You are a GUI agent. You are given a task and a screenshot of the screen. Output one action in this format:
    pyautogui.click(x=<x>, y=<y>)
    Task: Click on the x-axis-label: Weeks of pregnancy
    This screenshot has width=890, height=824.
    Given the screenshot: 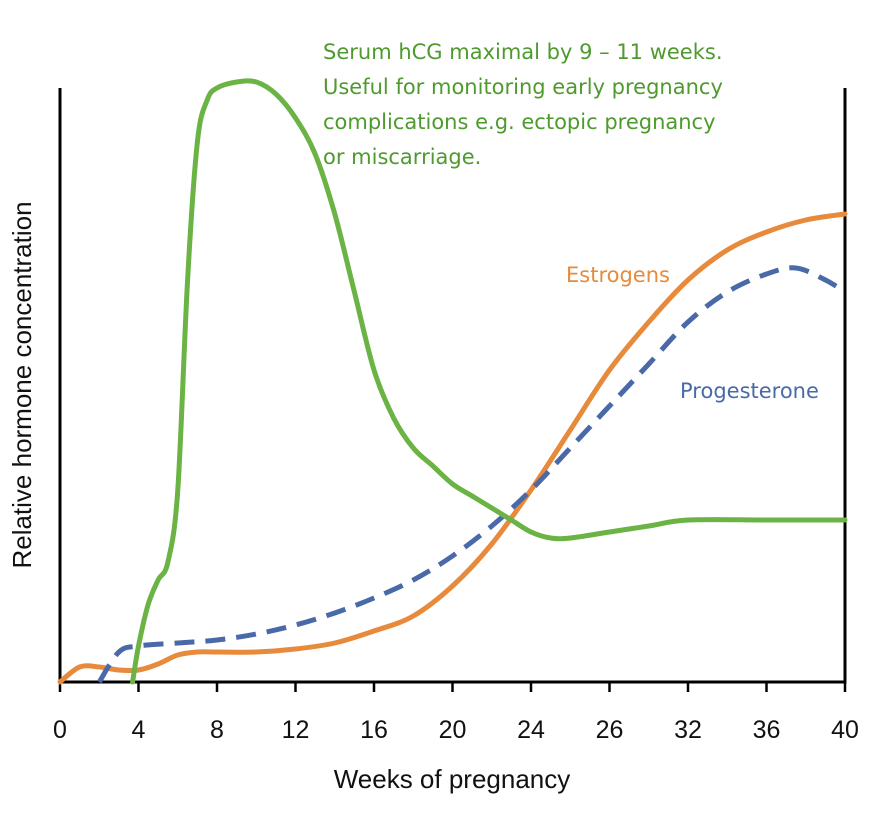 What is the action you would take?
    pyautogui.click(x=452, y=779)
    